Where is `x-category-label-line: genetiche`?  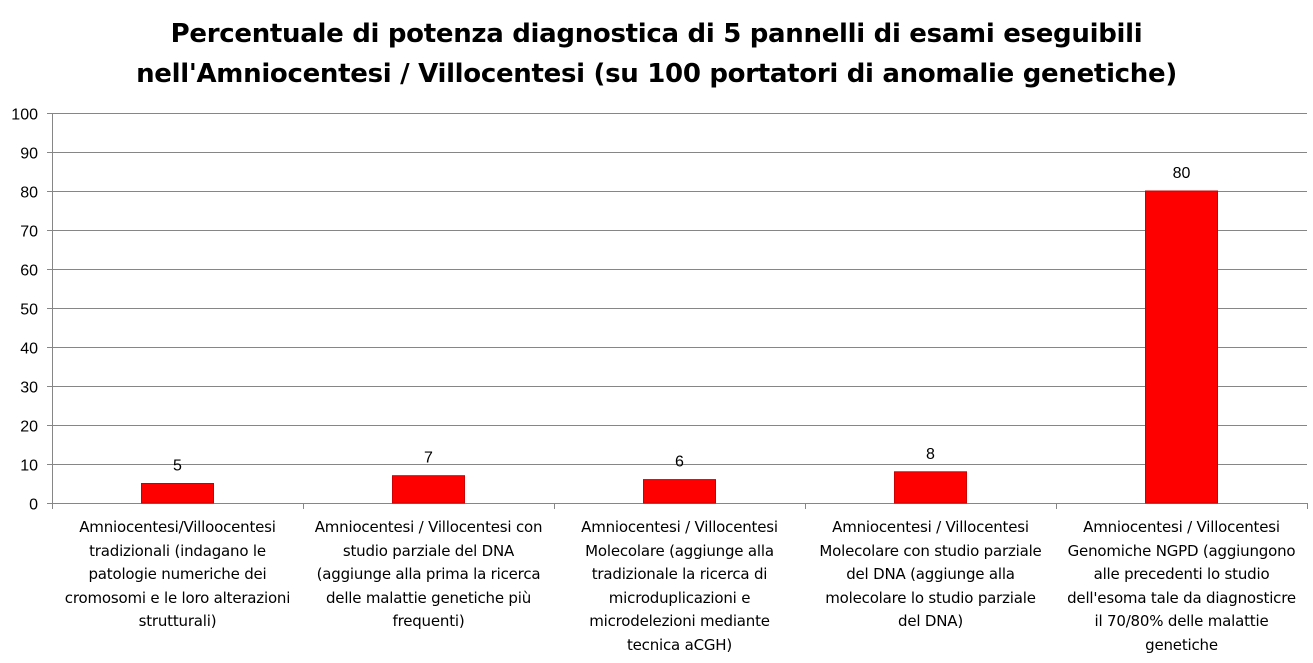
x-category-label-line: genetiche is located at coordinates (1181, 644).